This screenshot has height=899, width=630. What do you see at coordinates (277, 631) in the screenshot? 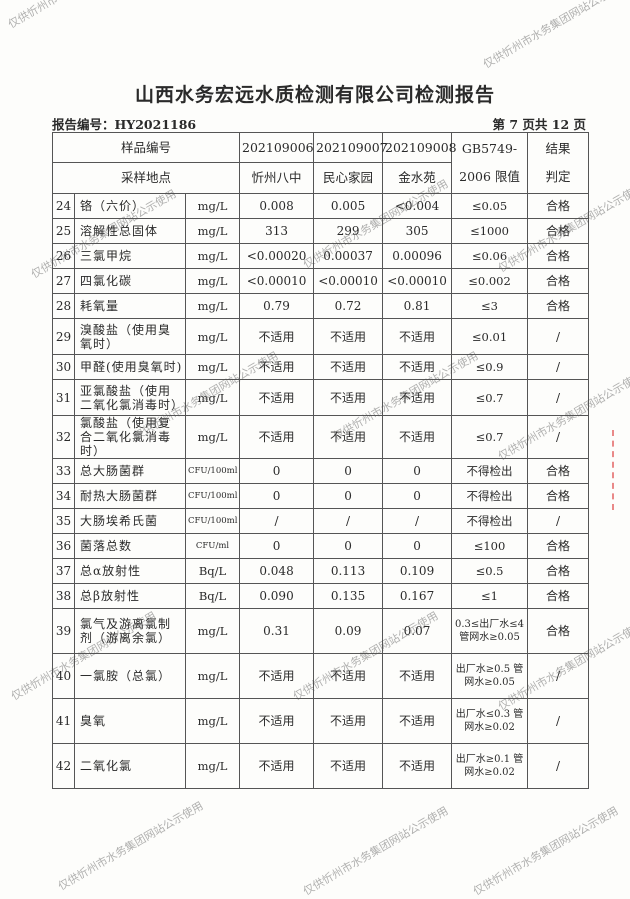
I see `value-cell: 0.31` at bounding box center [277, 631].